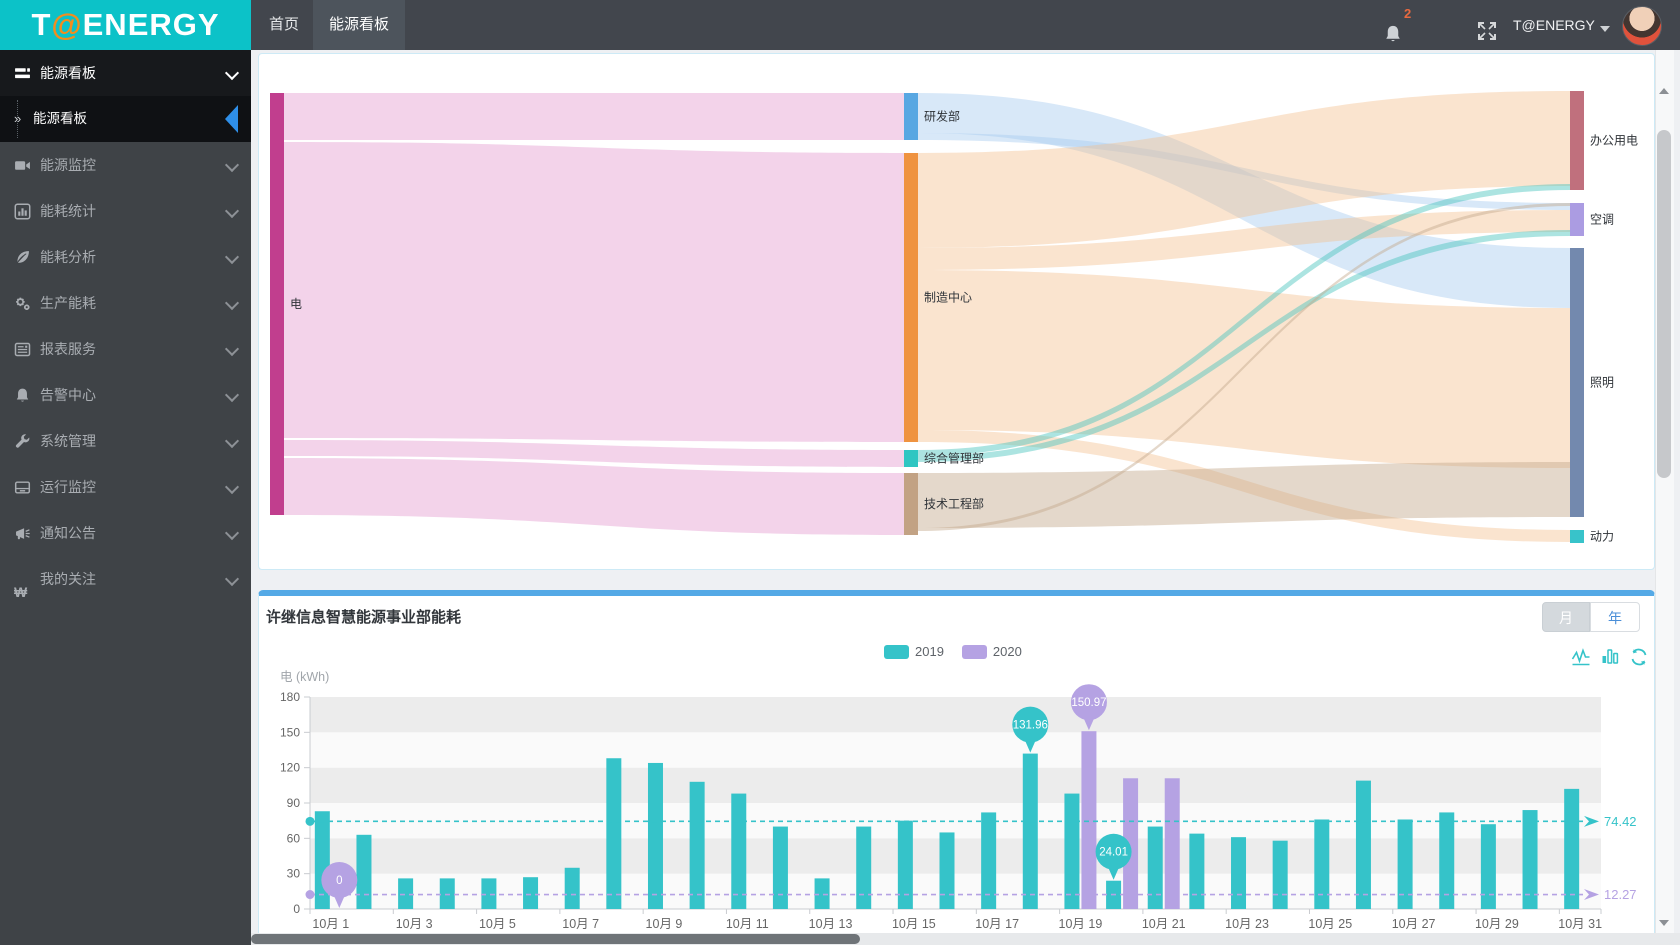 The width and height of the screenshot is (1680, 945). Describe the element at coordinates (929, 651) in the screenshot. I see `legend-label: 2019` at that location.